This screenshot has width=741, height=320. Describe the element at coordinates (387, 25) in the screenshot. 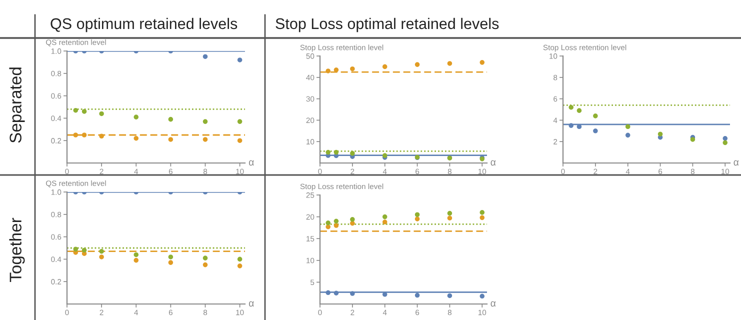

I see `text: Stop Loss optimal retained levels` at that location.